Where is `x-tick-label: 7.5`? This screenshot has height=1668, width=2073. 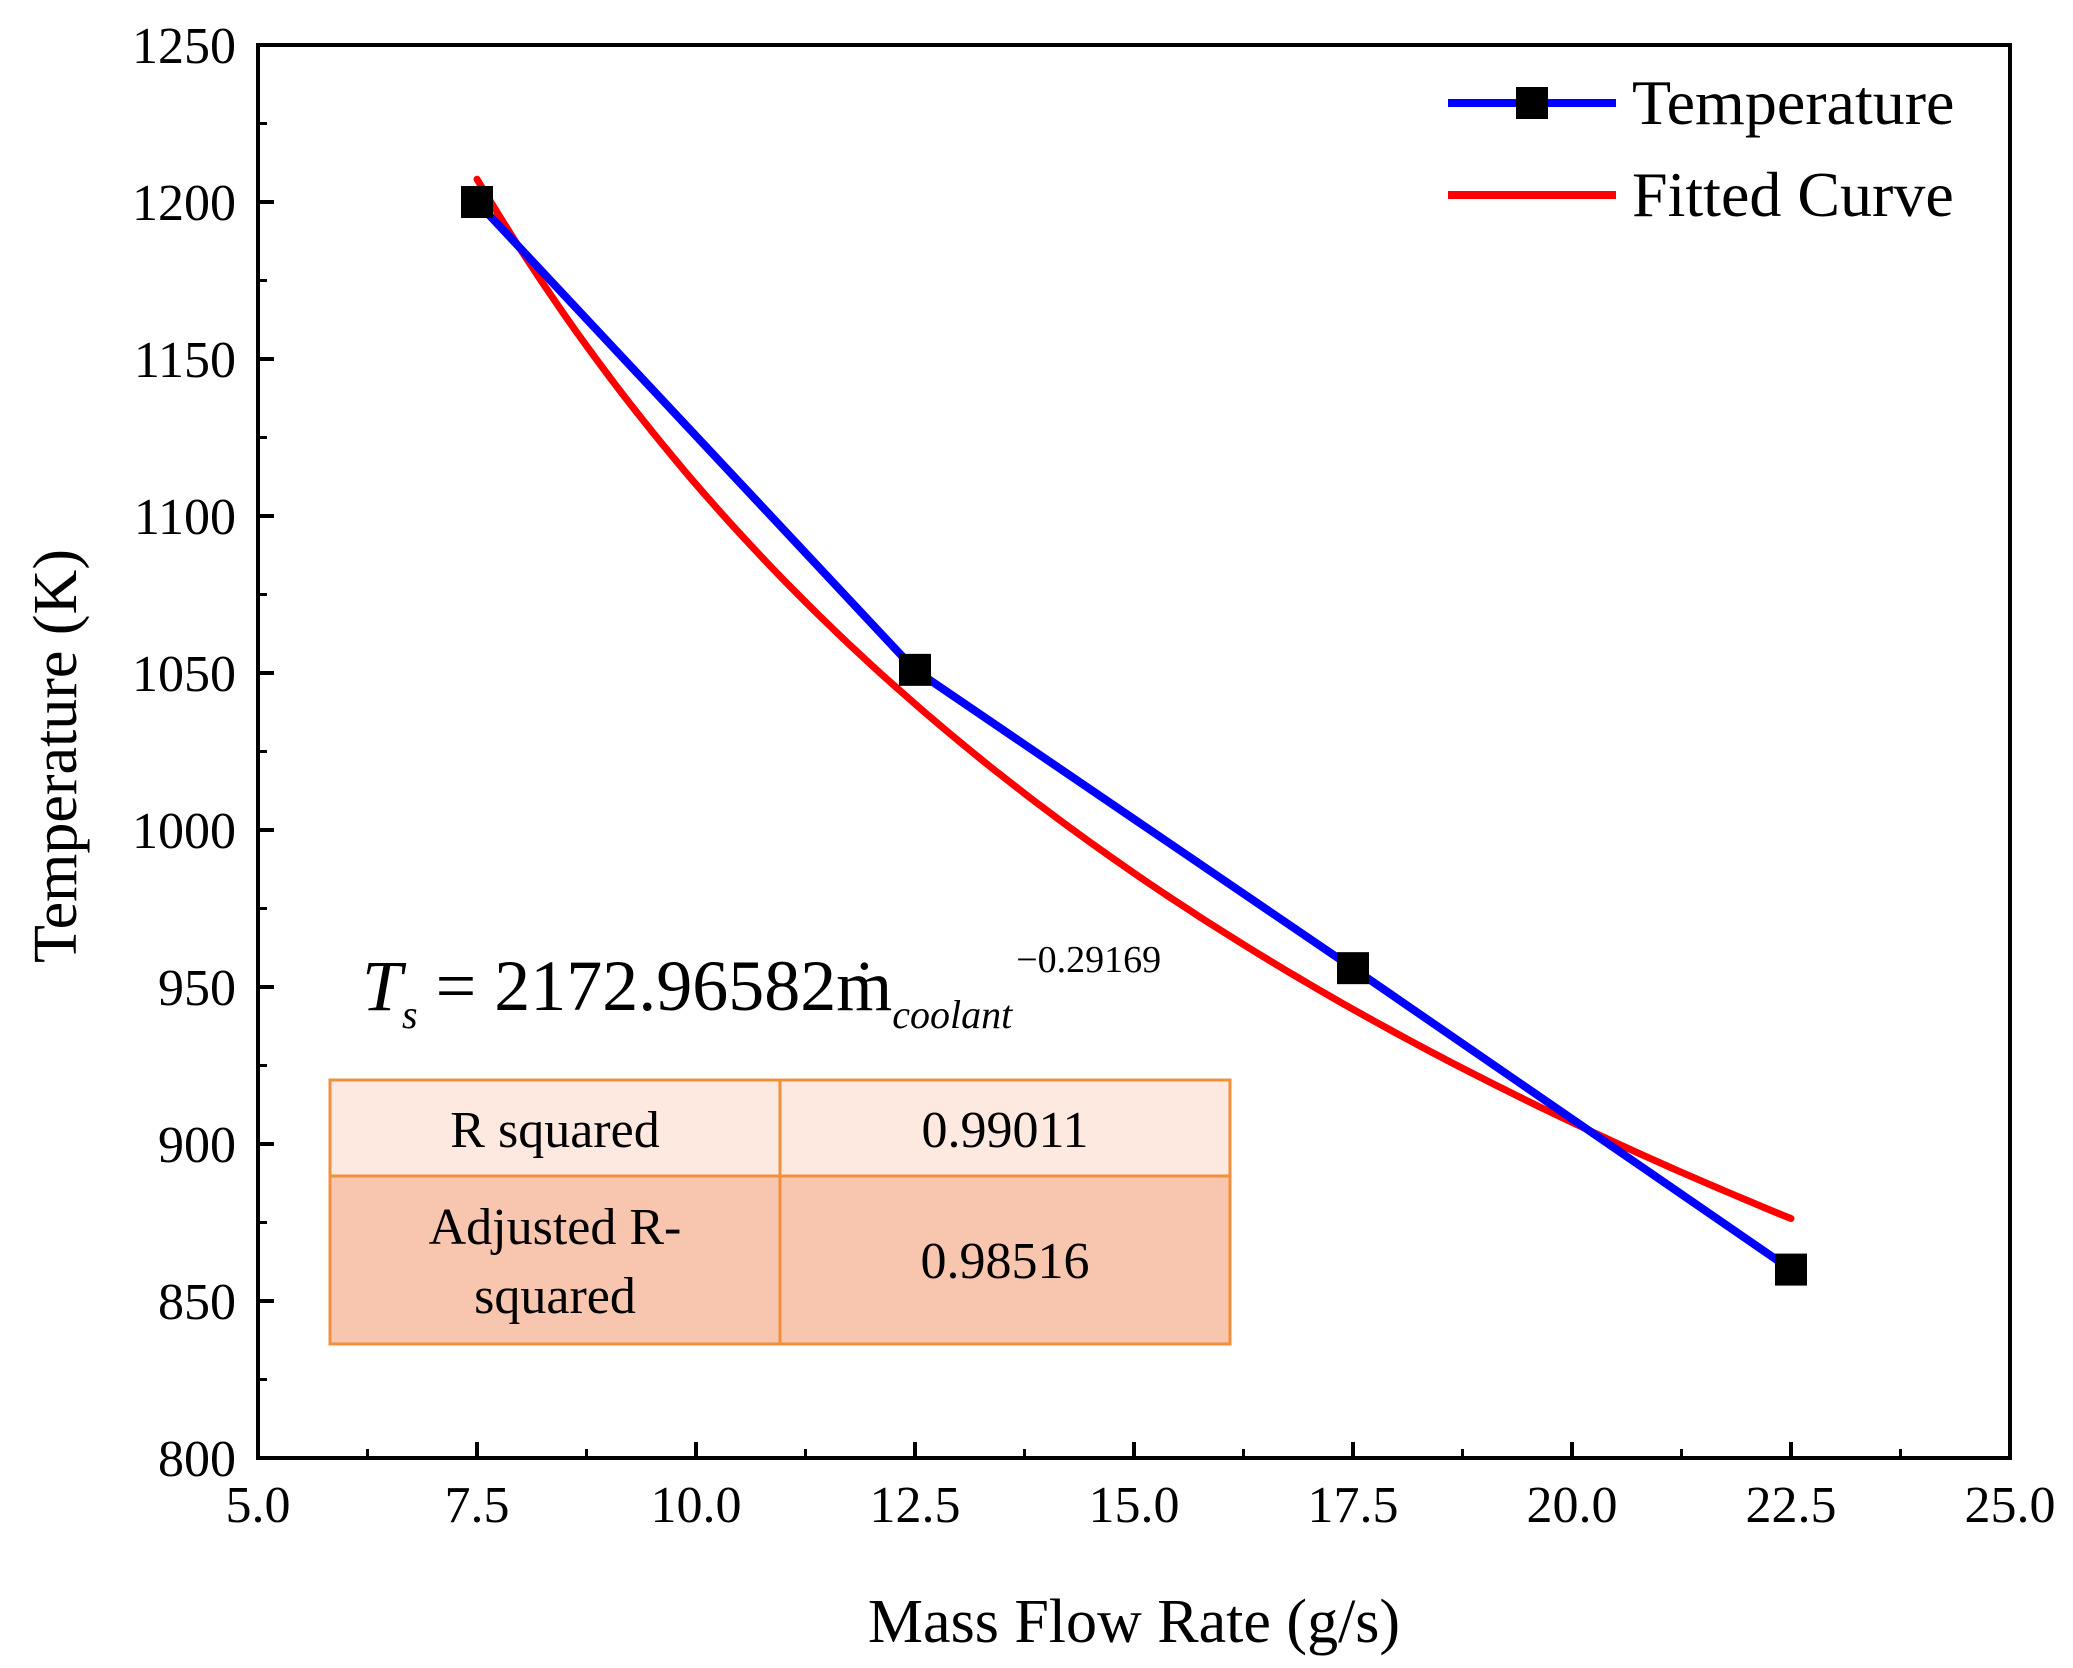 x-tick-label: 7.5 is located at coordinates (477, 1505).